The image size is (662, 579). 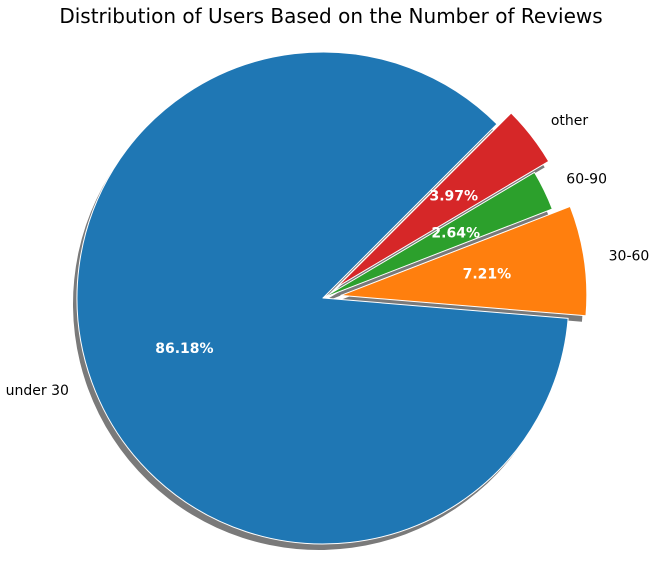 What do you see at coordinates (455, 233) in the screenshot?
I see `slice-percent-60-90: 2.64%` at bounding box center [455, 233].